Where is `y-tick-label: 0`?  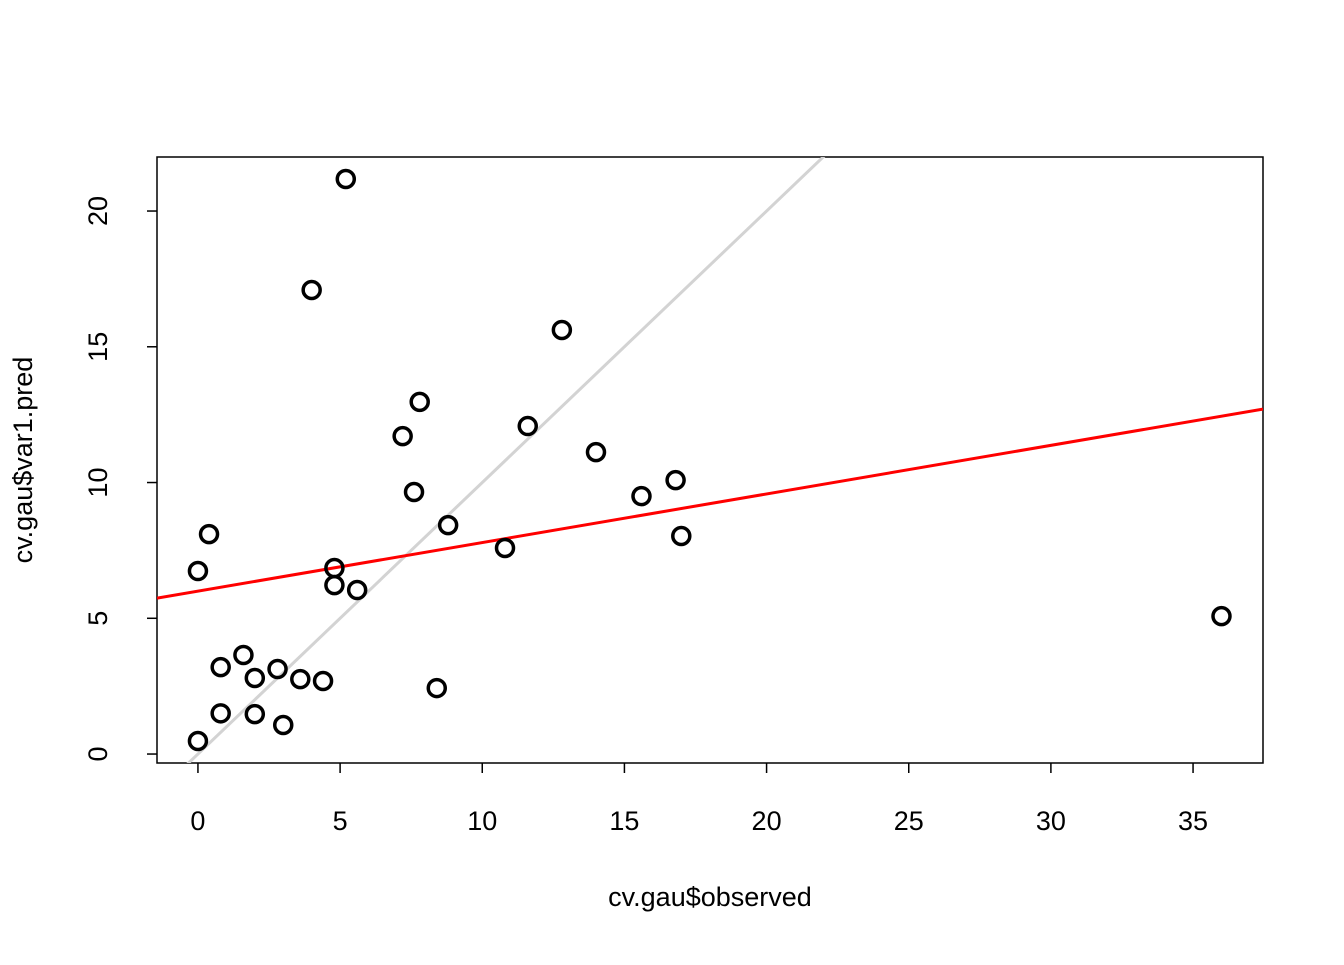 y-tick-label: 0 is located at coordinates (98, 754).